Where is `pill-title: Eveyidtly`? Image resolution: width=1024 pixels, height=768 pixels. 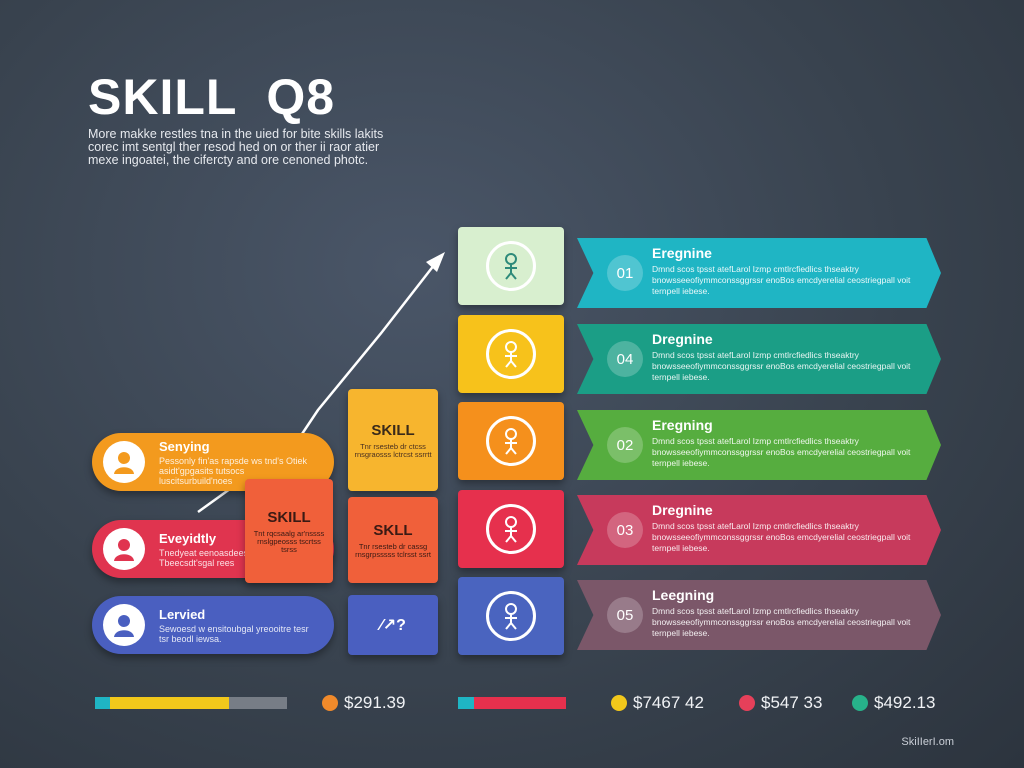 pill-title: Eveyidtly is located at coordinates (188, 538).